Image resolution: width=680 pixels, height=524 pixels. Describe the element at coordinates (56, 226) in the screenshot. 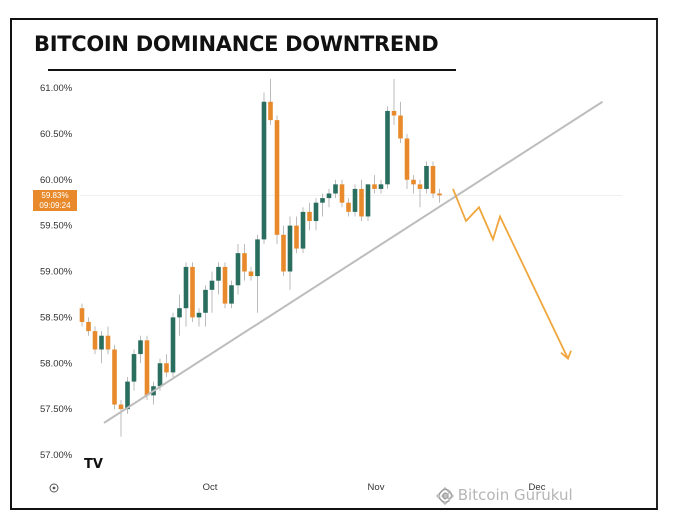

I see `y-tick-label: 59.50%` at that location.